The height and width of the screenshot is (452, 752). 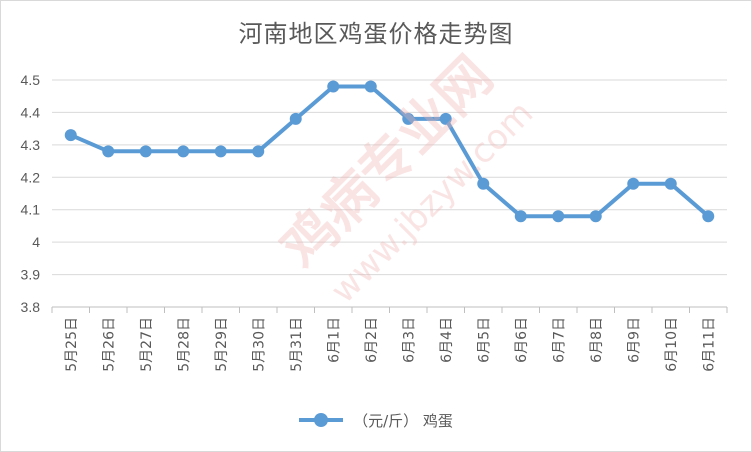 What do you see at coordinates (31, 307) in the screenshot?
I see `y-tick-label: 3.8` at bounding box center [31, 307].